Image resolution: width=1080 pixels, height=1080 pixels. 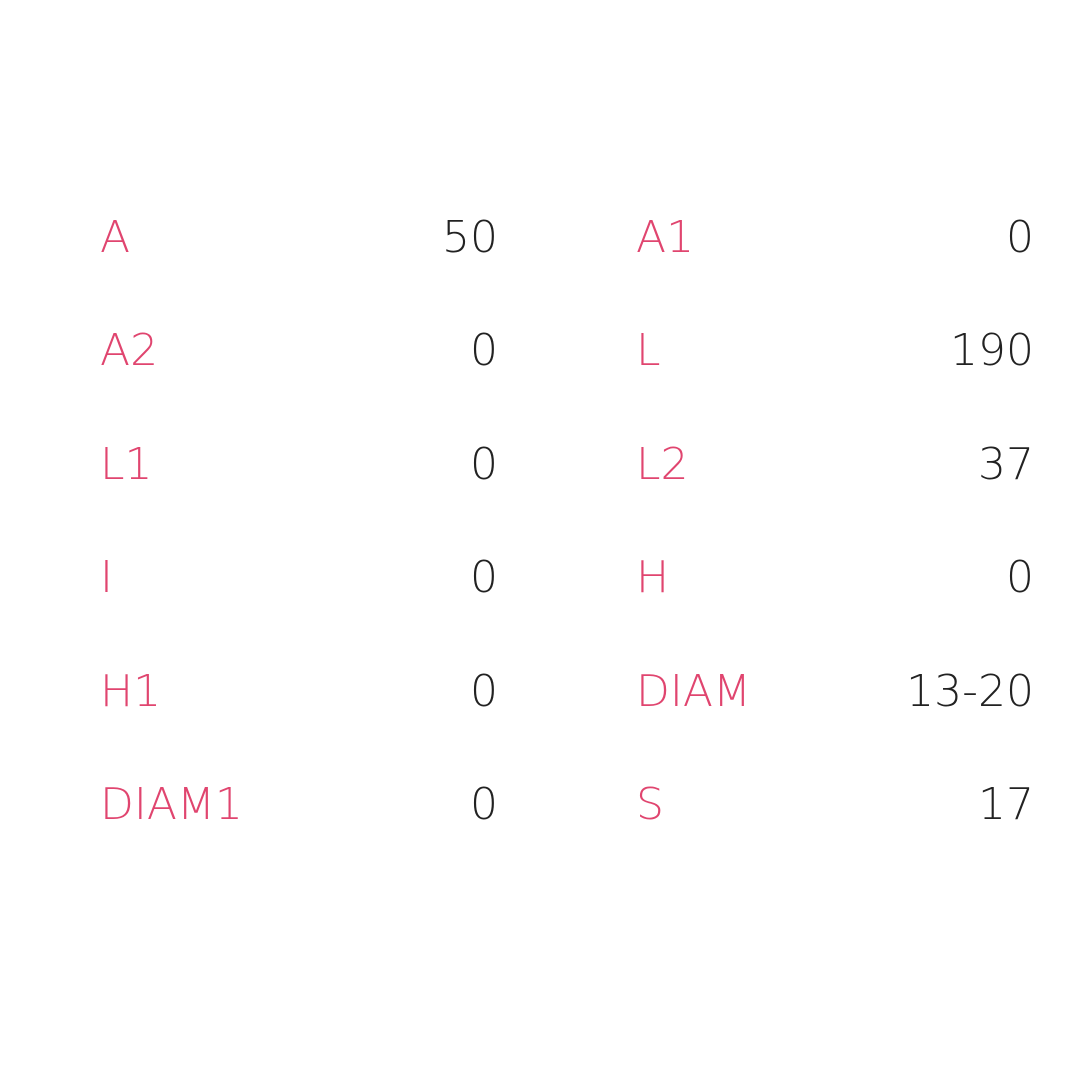 What do you see at coordinates (126, 464) in the screenshot?
I see `spec-label: L1` at bounding box center [126, 464].